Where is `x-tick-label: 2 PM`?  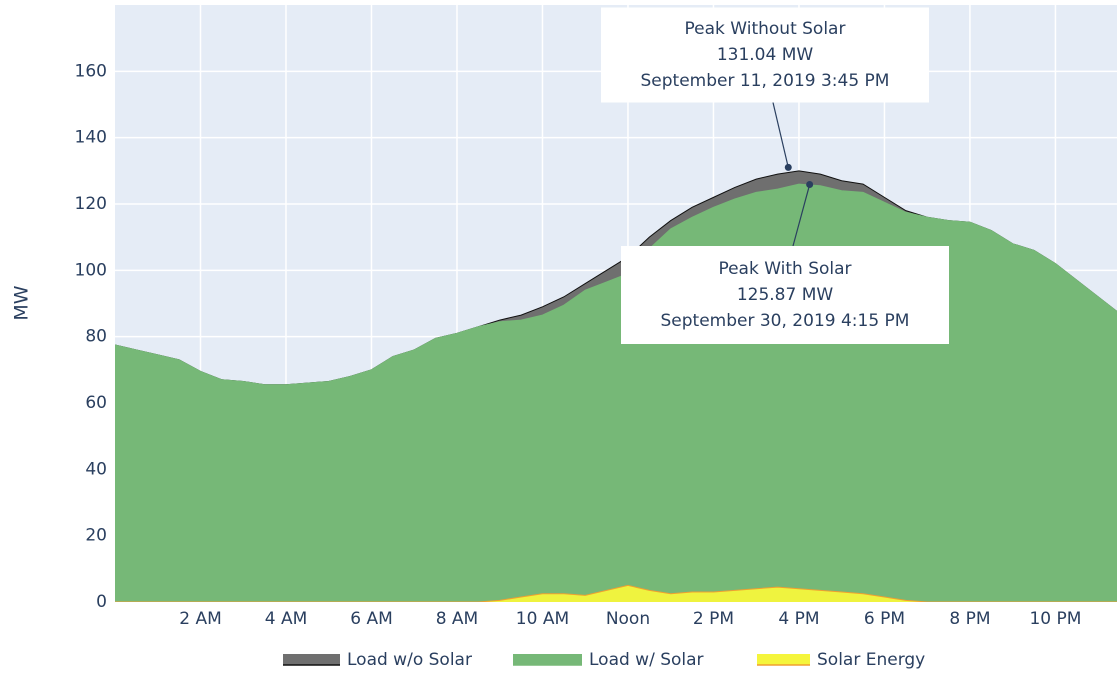 x-tick-label: 2 PM is located at coordinates (713, 619).